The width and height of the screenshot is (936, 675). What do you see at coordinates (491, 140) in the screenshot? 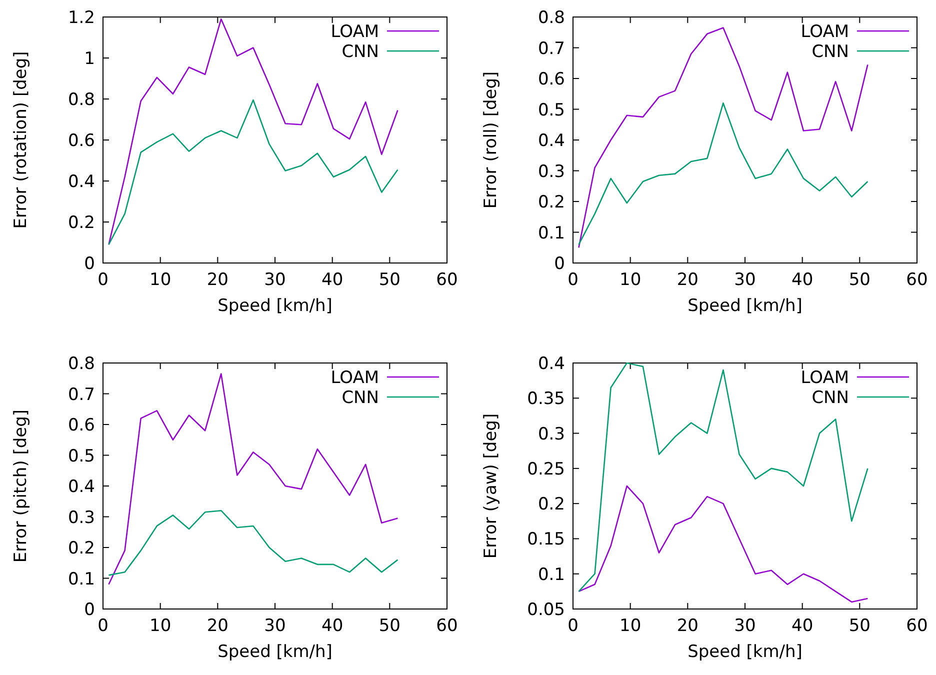
I see `y-axis-title: Error (roll) [deg]` at bounding box center [491, 140].